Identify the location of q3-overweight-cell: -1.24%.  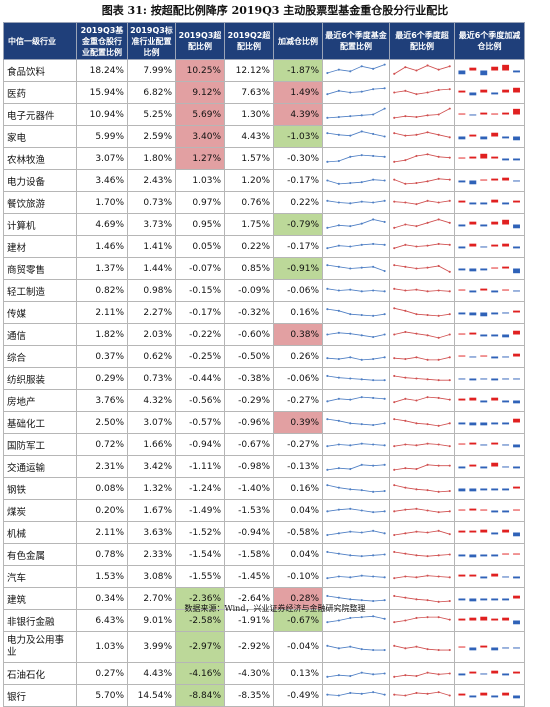
(200, 488).